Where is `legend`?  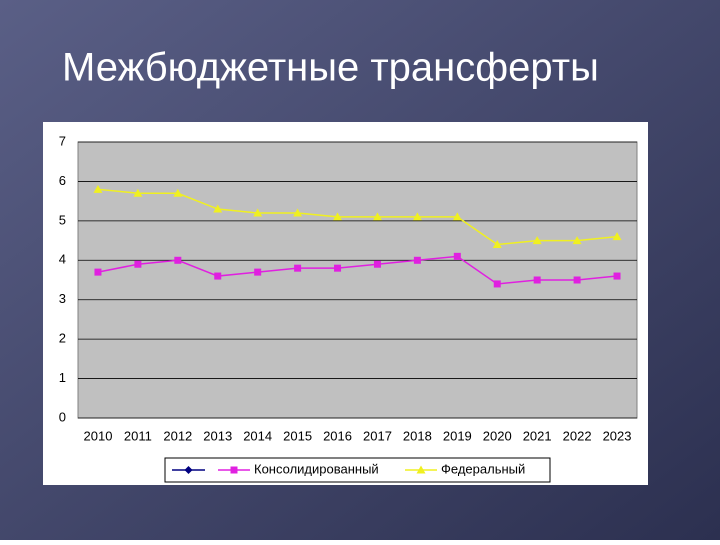 legend is located at coordinates (357, 470).